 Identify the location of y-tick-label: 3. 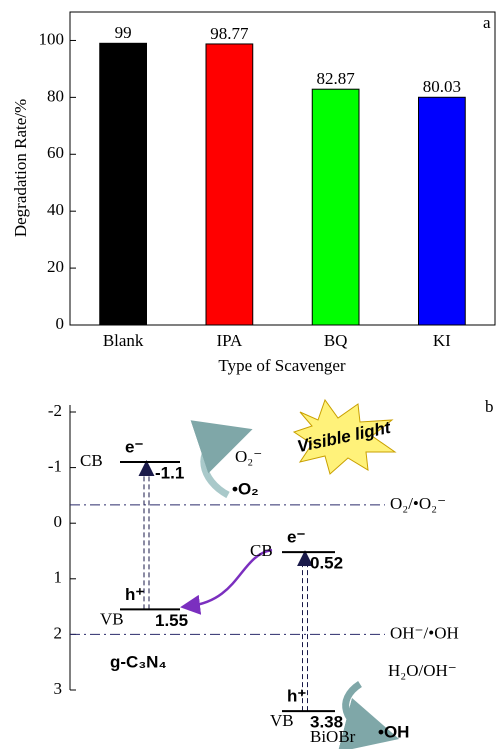
(58, 688).